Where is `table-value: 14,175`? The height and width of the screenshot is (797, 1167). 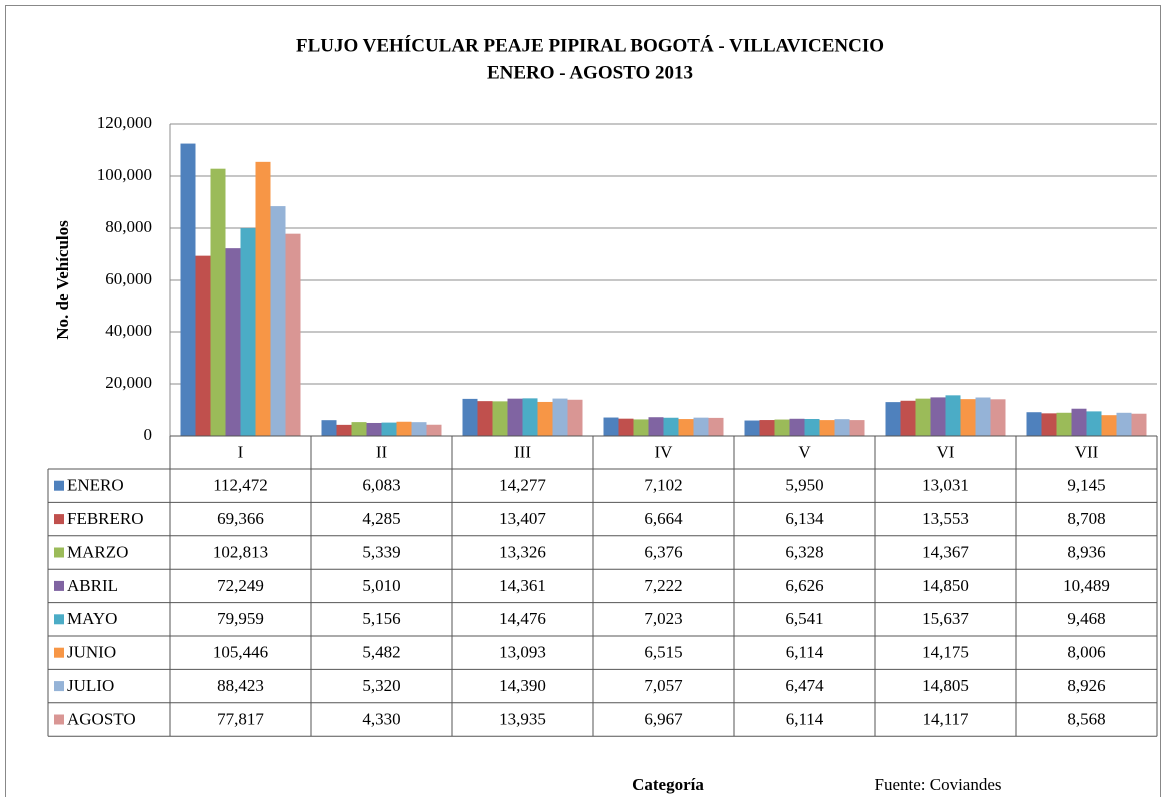 table-value: 14,175 is located at coordinates (945, 652).